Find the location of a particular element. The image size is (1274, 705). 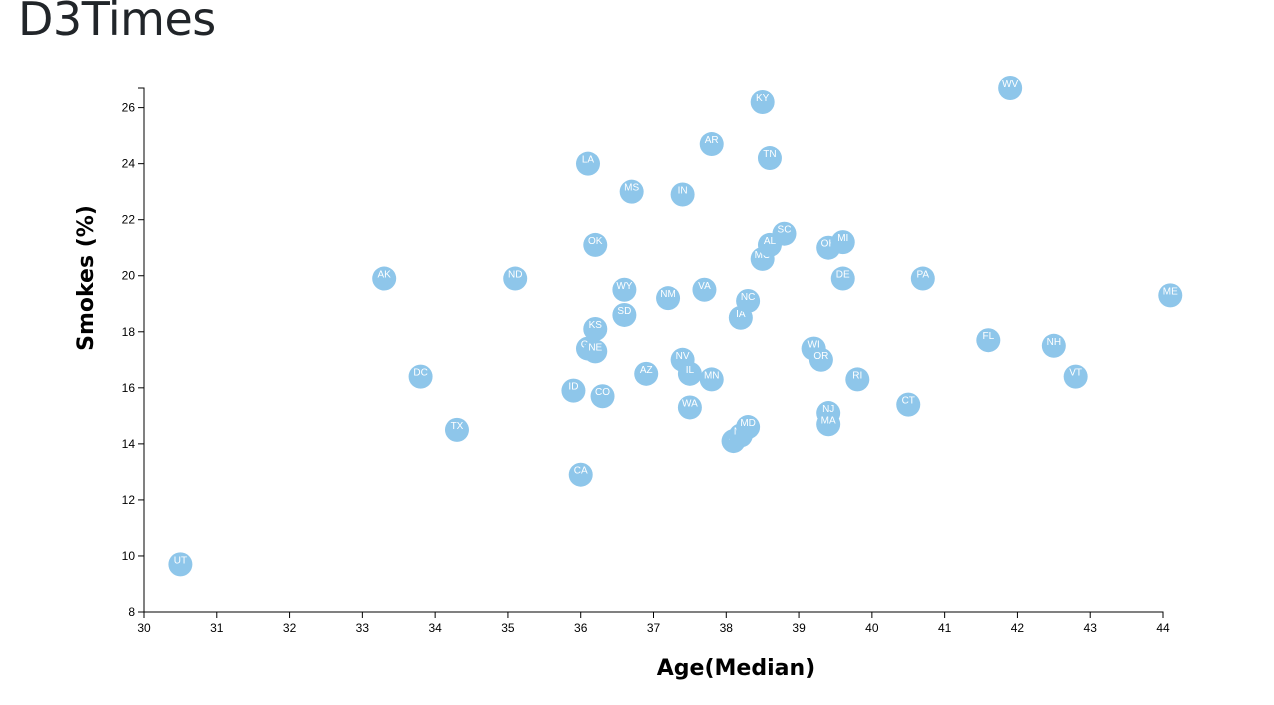

state-label-wa: WA is located at coordinates (690, 403).